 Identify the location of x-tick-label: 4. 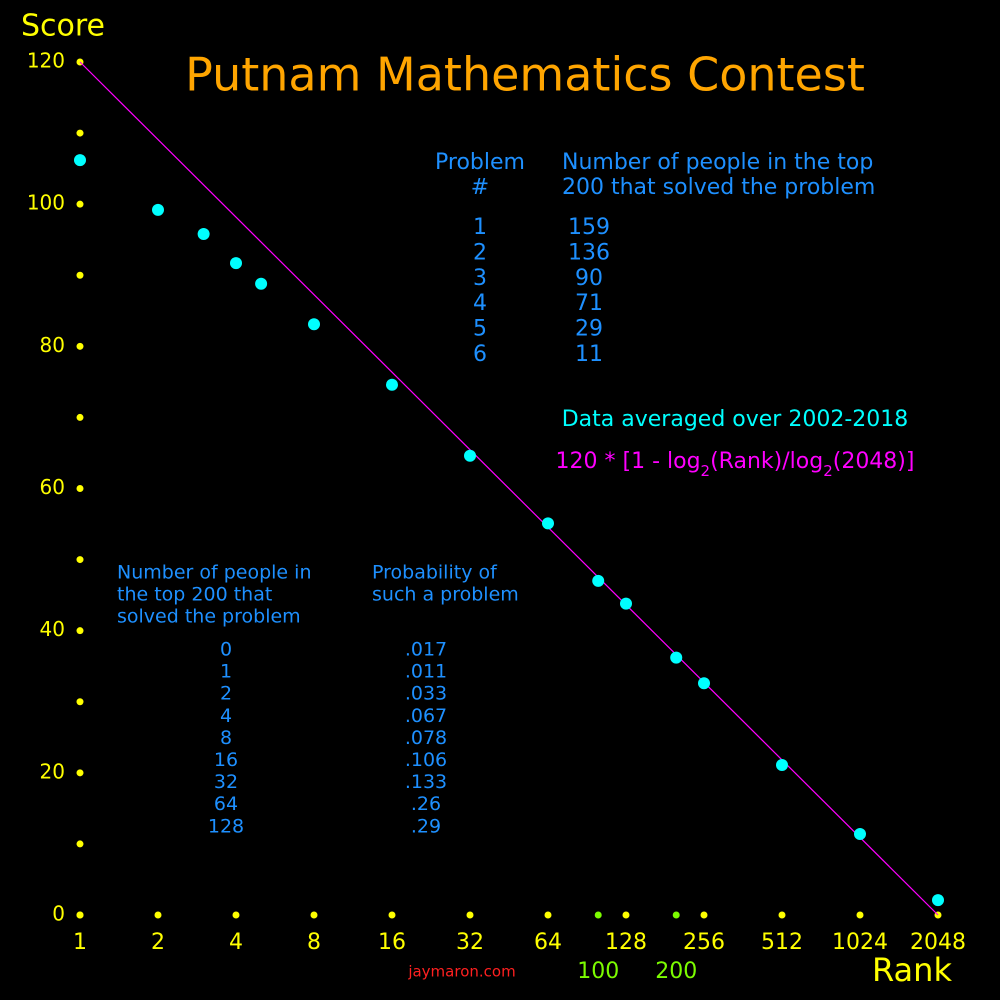
(236, 942).